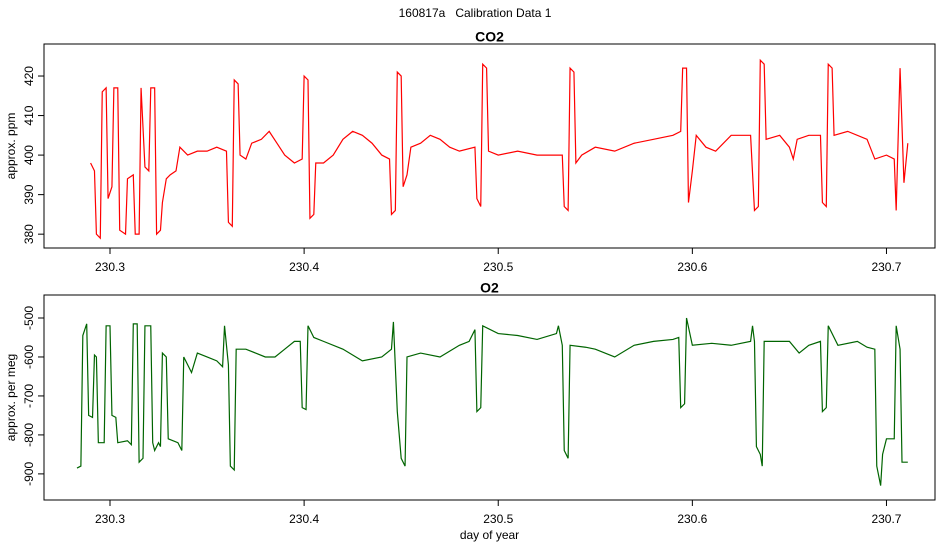 Image resolution: width=950 pixels, height=550 pixels. Describe the element at coordinates (29, 435) in the screenshot. I see `y-tick-label: -800` at that location.